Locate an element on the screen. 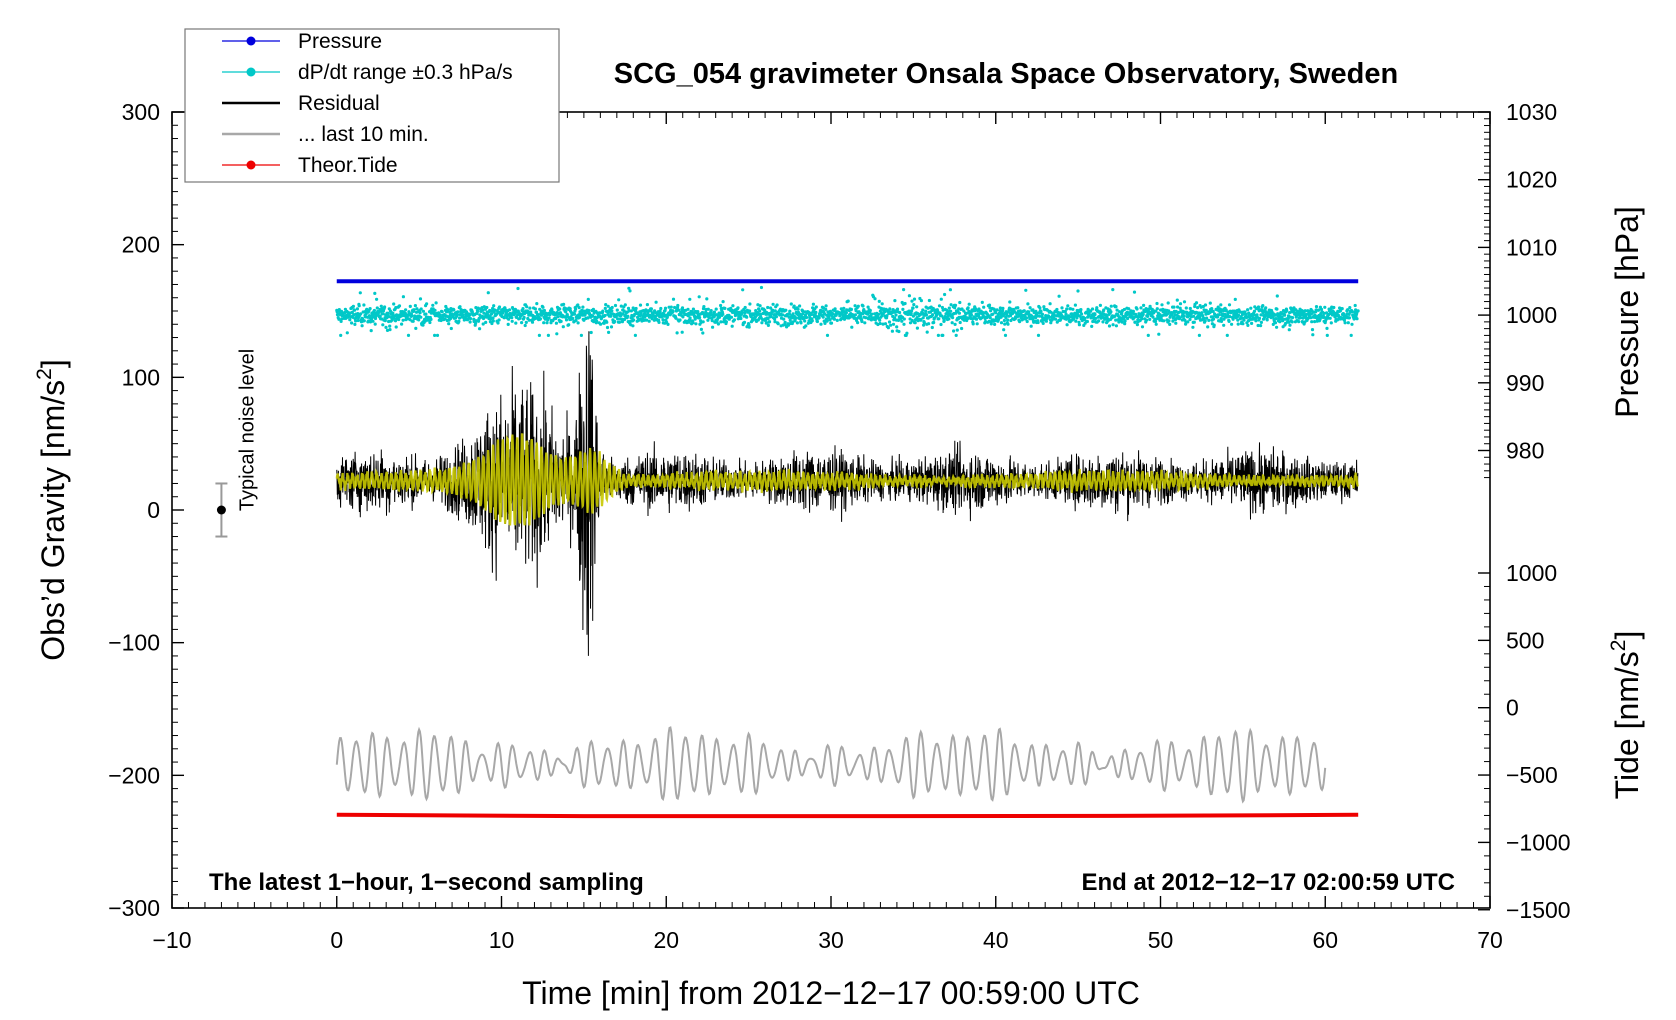 Image resolution: width=1676 pixels, height=1020 pixels. legend-label: Residual is located at coordinates (339, 103).